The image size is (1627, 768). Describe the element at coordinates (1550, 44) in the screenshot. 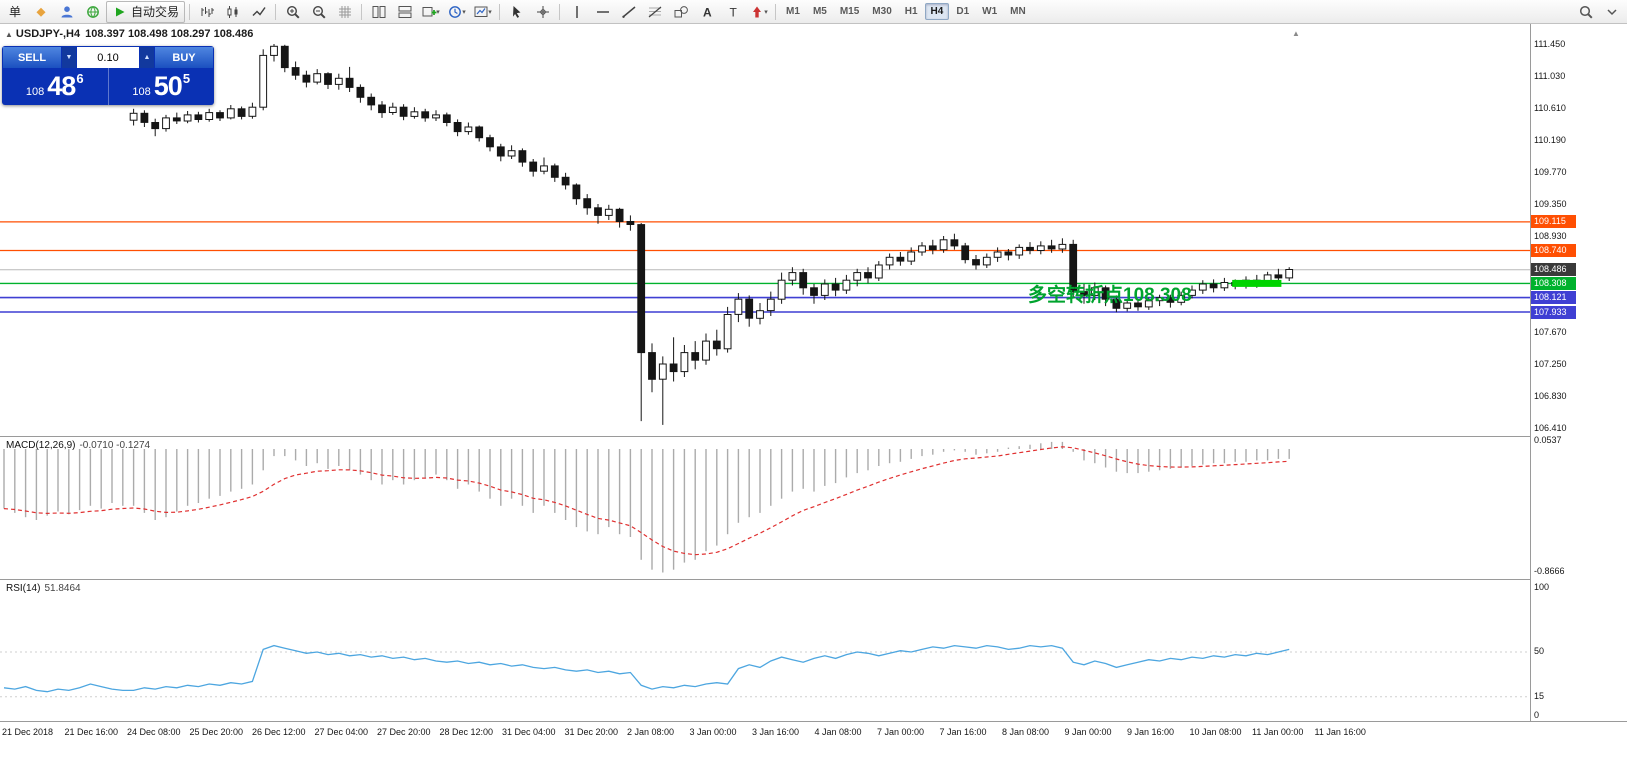

I see `price-axis-label: 111.450` at that location.